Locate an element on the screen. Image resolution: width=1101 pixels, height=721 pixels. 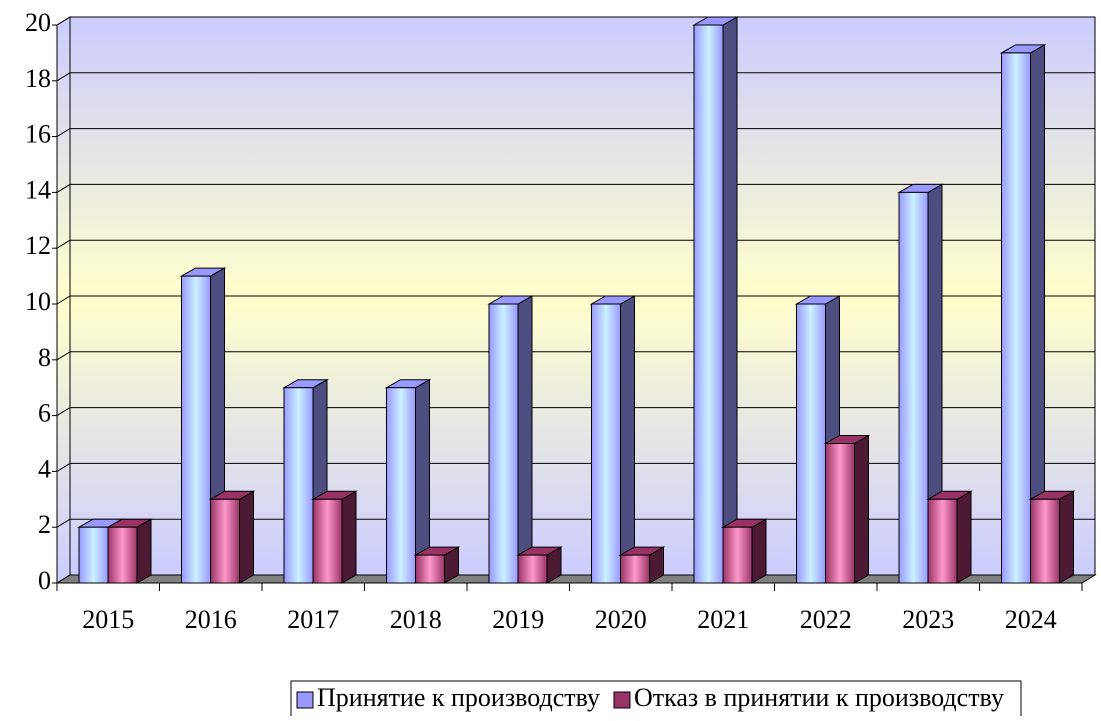
x-tick-label: 2018 is located at coordinates (416, 619).